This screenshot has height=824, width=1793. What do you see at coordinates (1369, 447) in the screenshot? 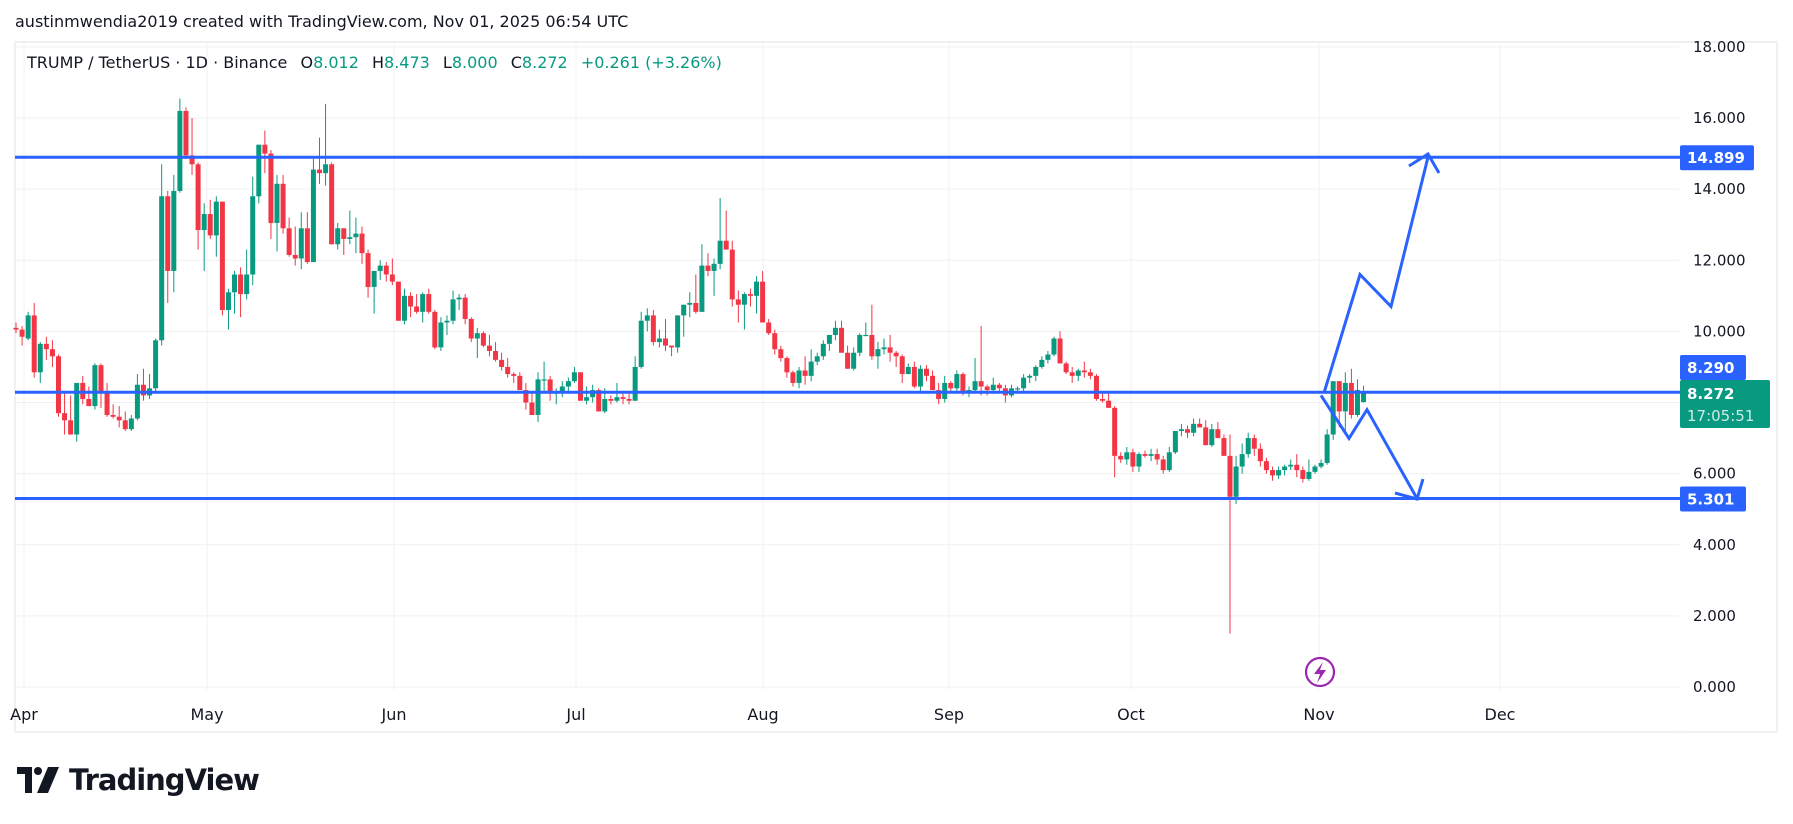
I see `bearish-scenario-path` at bounding box center [1369, 447].